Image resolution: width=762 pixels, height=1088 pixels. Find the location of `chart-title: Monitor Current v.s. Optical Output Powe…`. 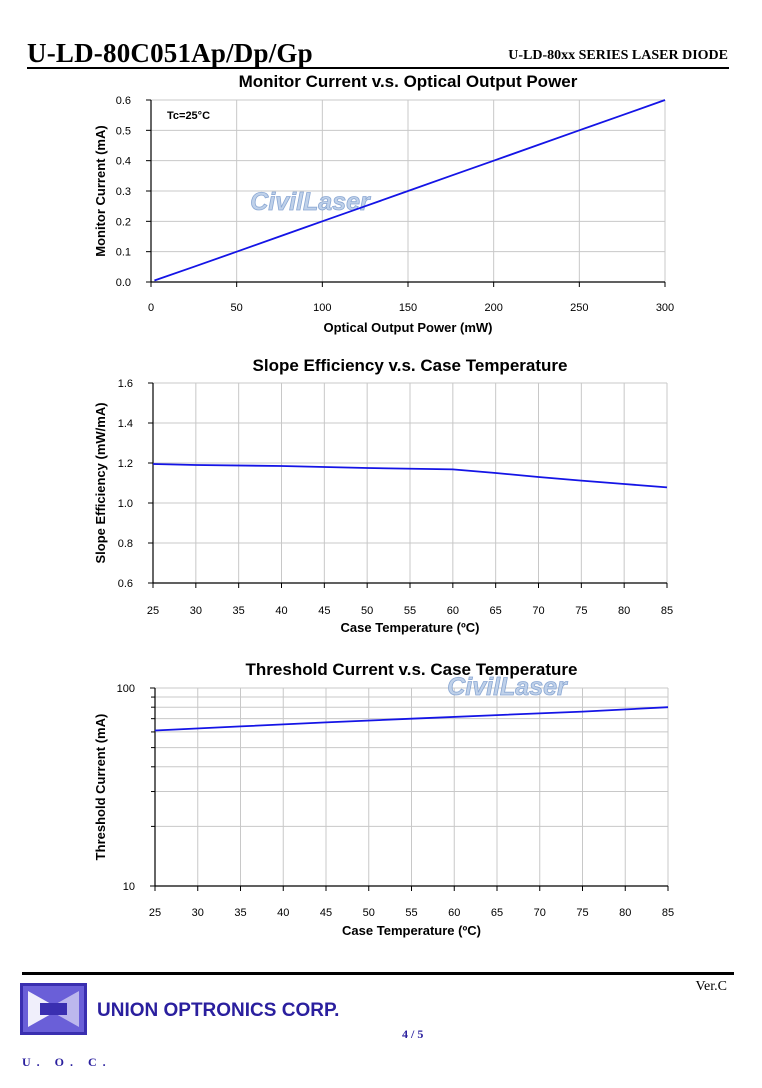

chart-title: Monitor Current v.s. Optical Output Powe… is located at coordinates (408, 81).